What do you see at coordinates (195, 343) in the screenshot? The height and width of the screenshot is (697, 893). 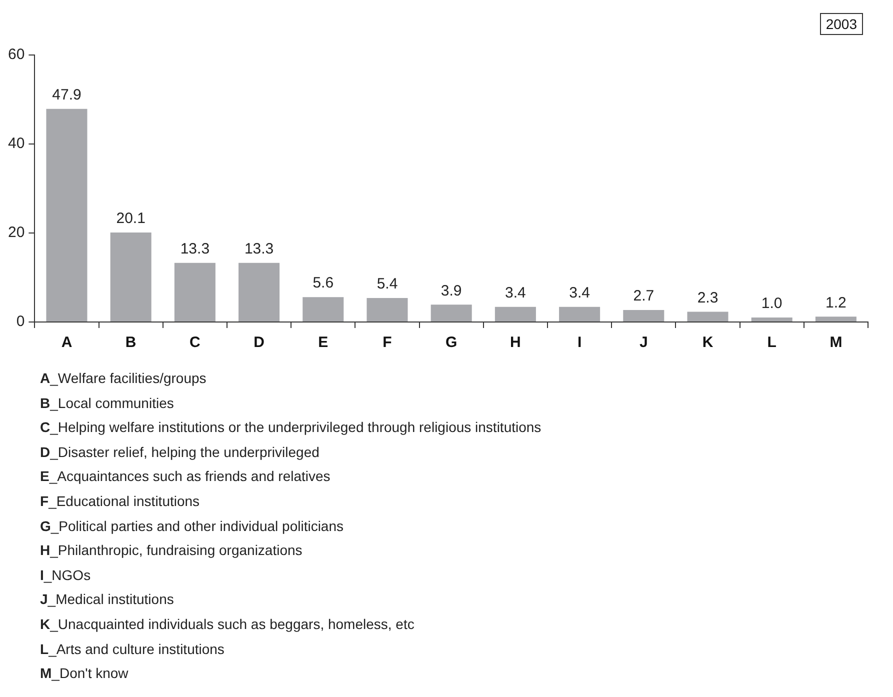 I see `x-tick-label: C` at bounding box center [195, 343].